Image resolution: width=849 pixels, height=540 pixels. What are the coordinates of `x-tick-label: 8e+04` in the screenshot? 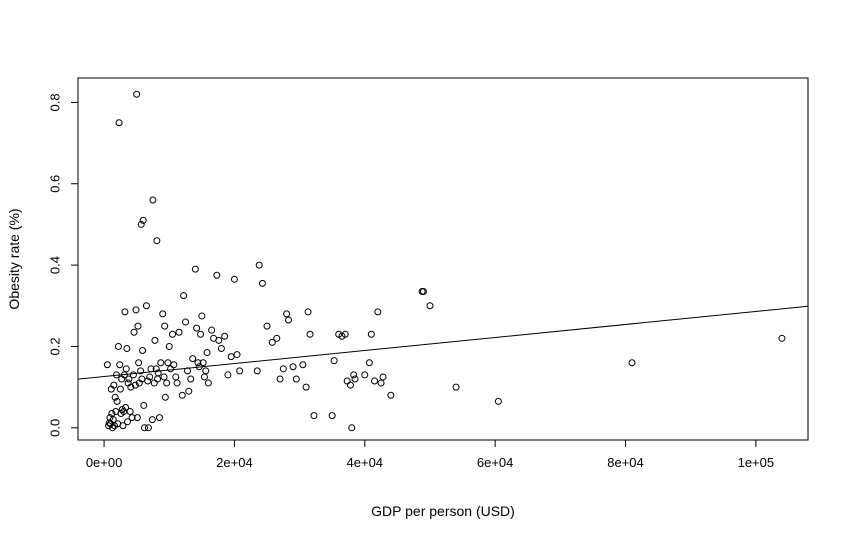 It's located at (625, 462).